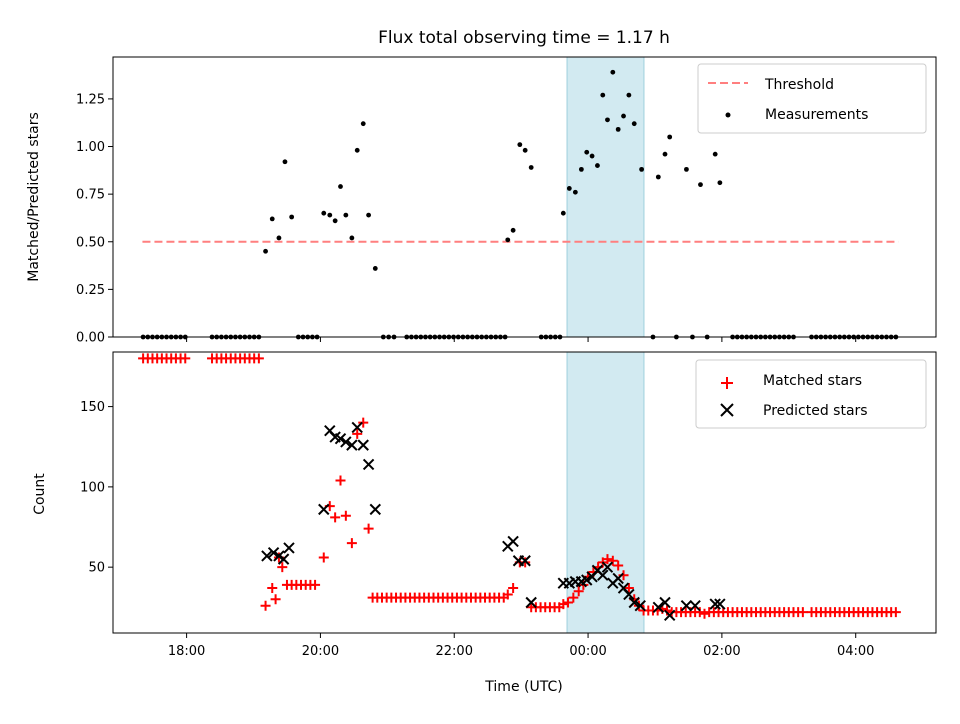 The height and width of the screenshot is (724, 960). What do you see at coordinates (855, 651) in the screenshot?
I see `x-tick-label: 04:00` at bounding box center [855, 651].